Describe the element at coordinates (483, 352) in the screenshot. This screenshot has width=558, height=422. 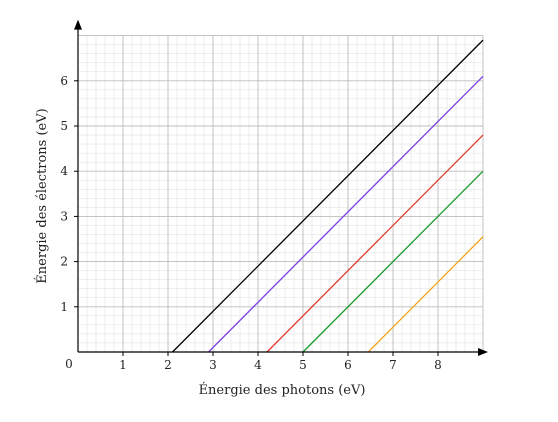
I see `x-axis-arrowhead` at that location.